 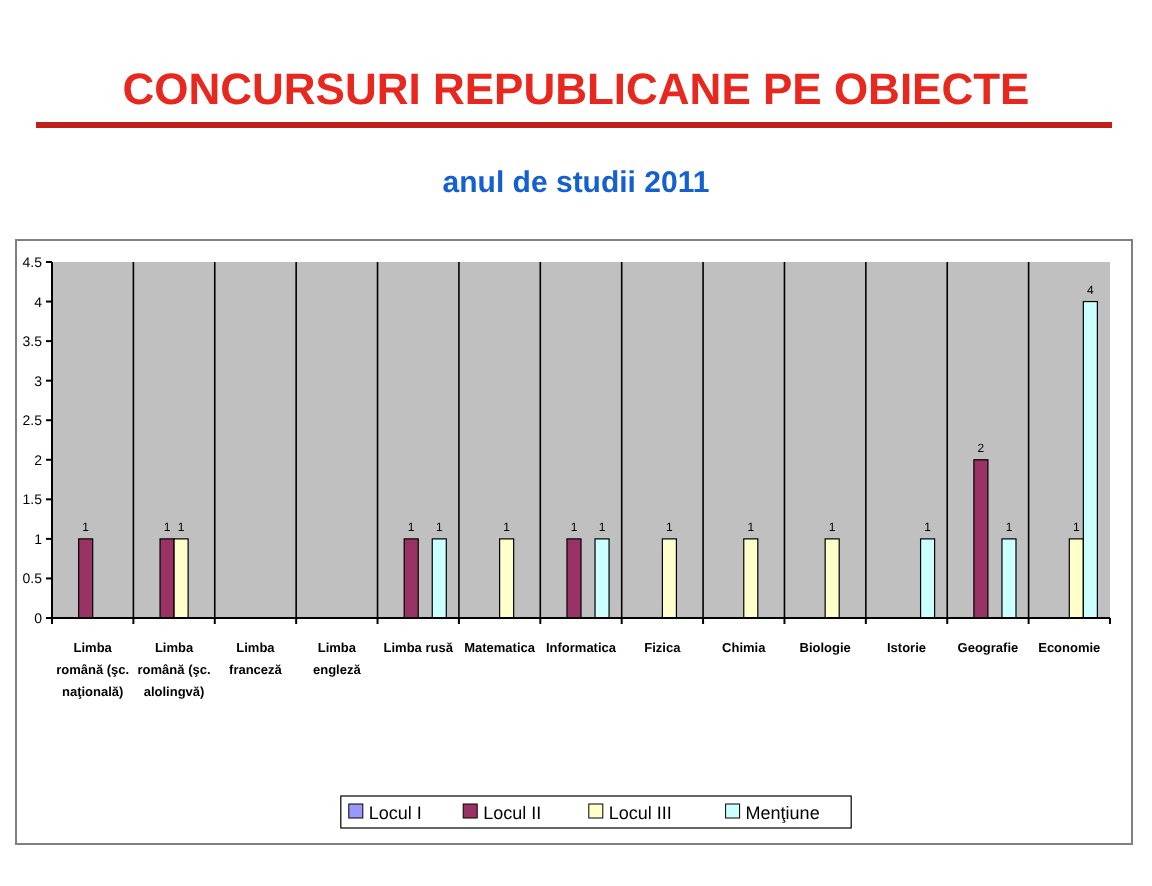 What do you see at coordinates (576, 89) in the screenshot?
I see `chart-title: CONCURSURI REPUBLICANE PE OBIECTE` at bounding box center [576, 89].